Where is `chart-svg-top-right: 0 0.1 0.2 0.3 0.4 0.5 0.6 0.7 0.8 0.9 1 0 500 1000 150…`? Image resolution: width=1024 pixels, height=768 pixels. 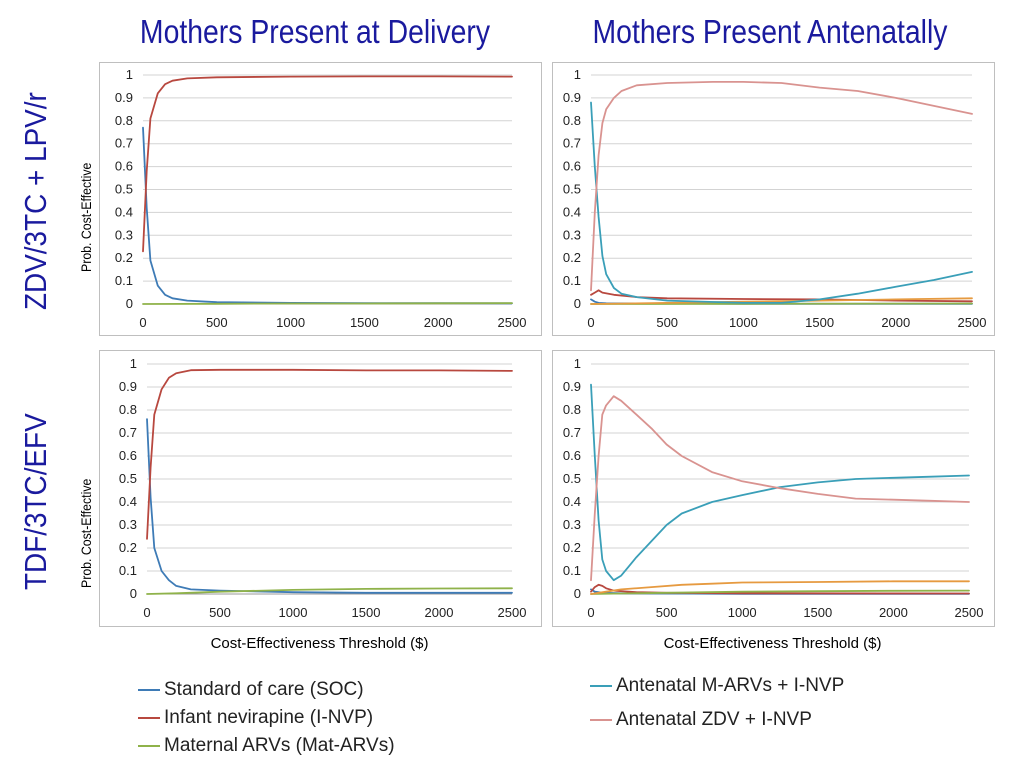
chart-svg-top-right: 0 0.1 0.2 0.3 0.4 0.5 0.6 0.7 0.8 0.9 1 0 500 1000 150… is located at coordinates (775, 198).